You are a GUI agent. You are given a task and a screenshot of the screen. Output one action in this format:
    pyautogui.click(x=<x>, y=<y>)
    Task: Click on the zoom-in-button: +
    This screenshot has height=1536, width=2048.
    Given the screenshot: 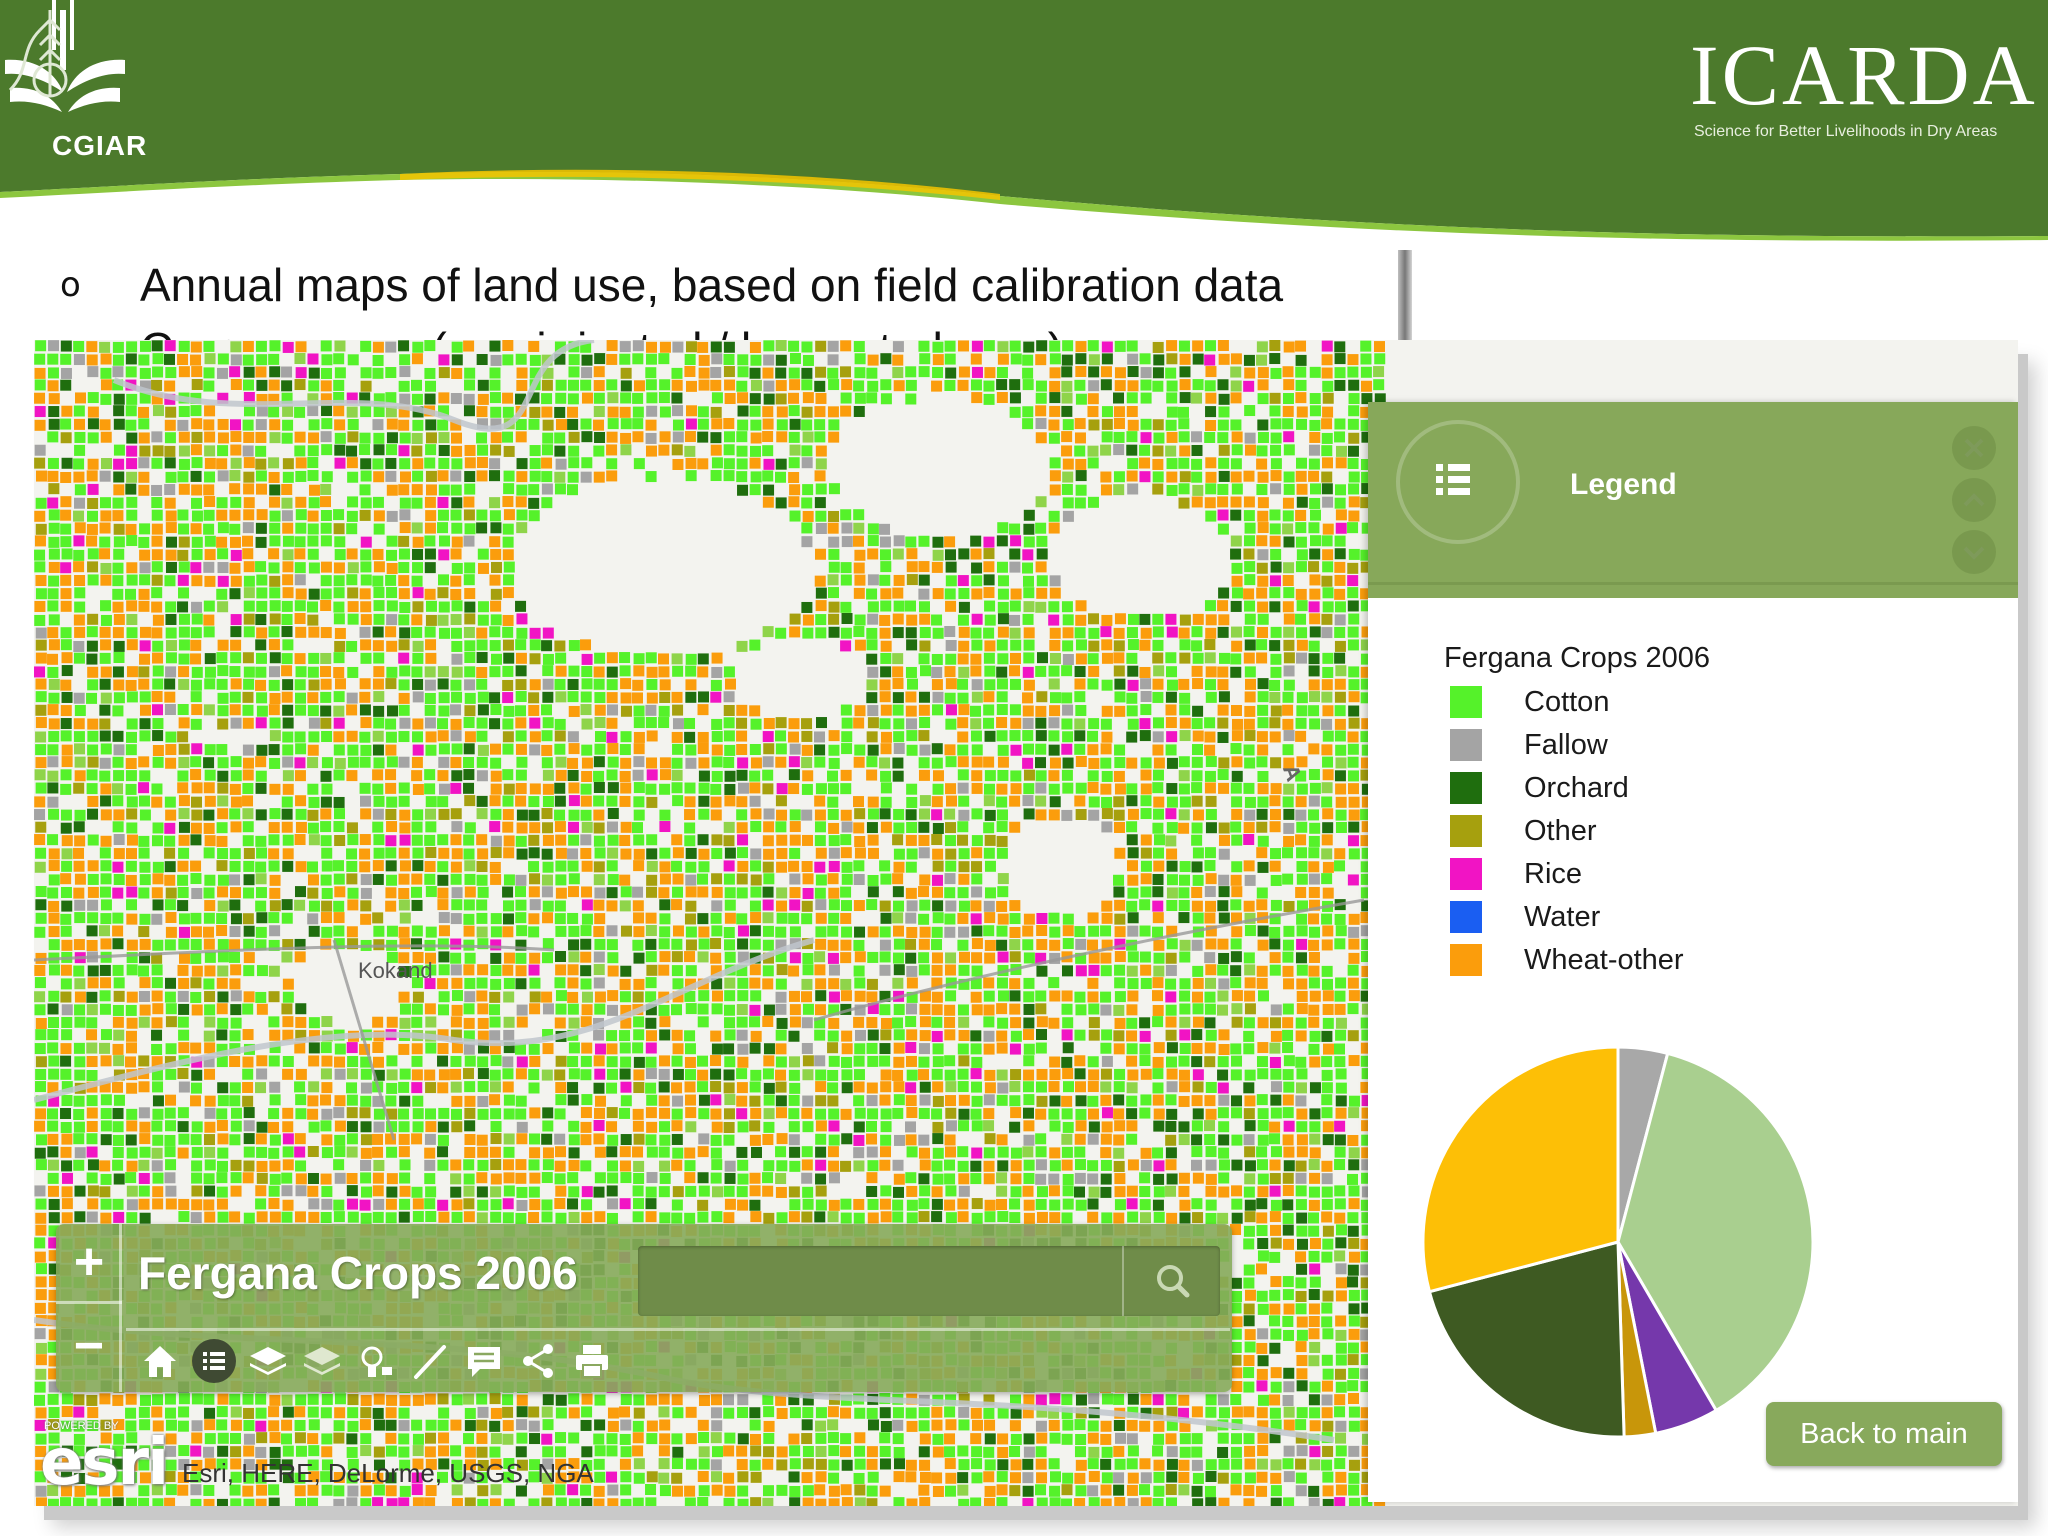 What is the action you would take?
    pyautogui.click(x=89, y=1264)
    